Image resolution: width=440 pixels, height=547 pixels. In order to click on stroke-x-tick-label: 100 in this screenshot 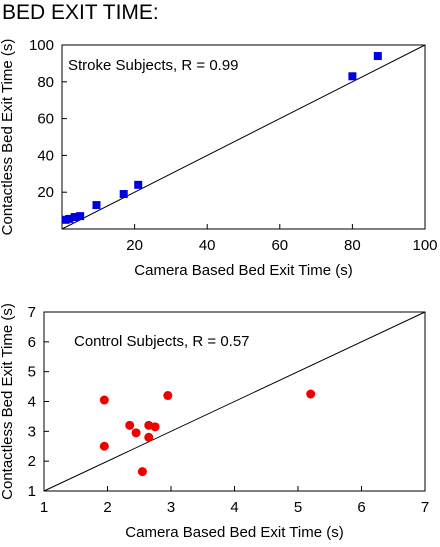, I will do `click(424, 245)`.